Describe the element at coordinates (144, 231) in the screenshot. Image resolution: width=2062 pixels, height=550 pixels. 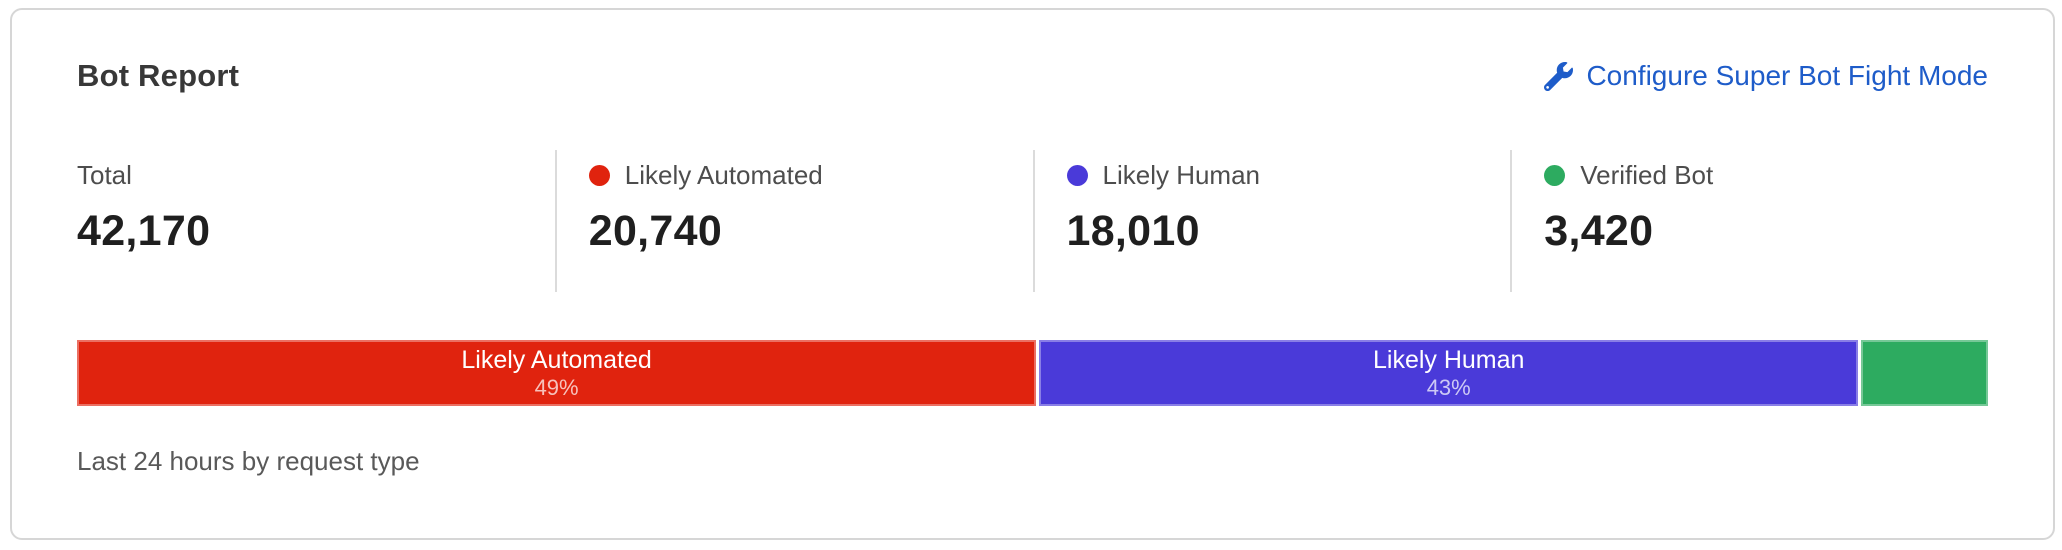
I see `stat-value: 42,170` at that location.